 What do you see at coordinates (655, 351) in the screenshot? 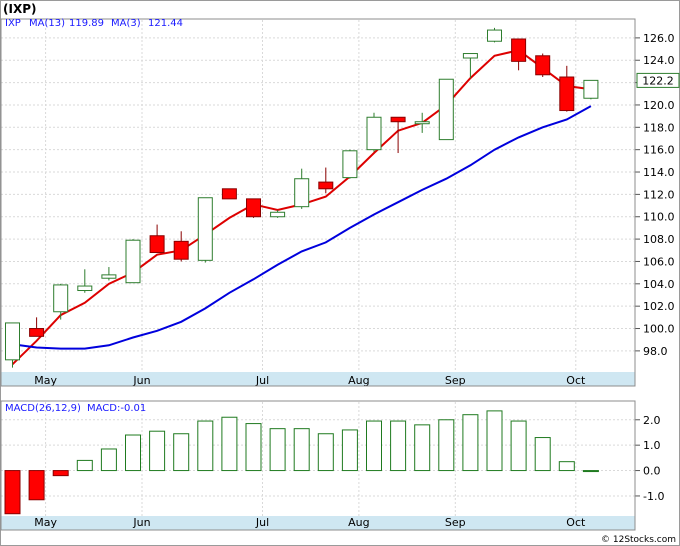
I see `price-ytick-label: 98.0` at bounding box center [655, 351].